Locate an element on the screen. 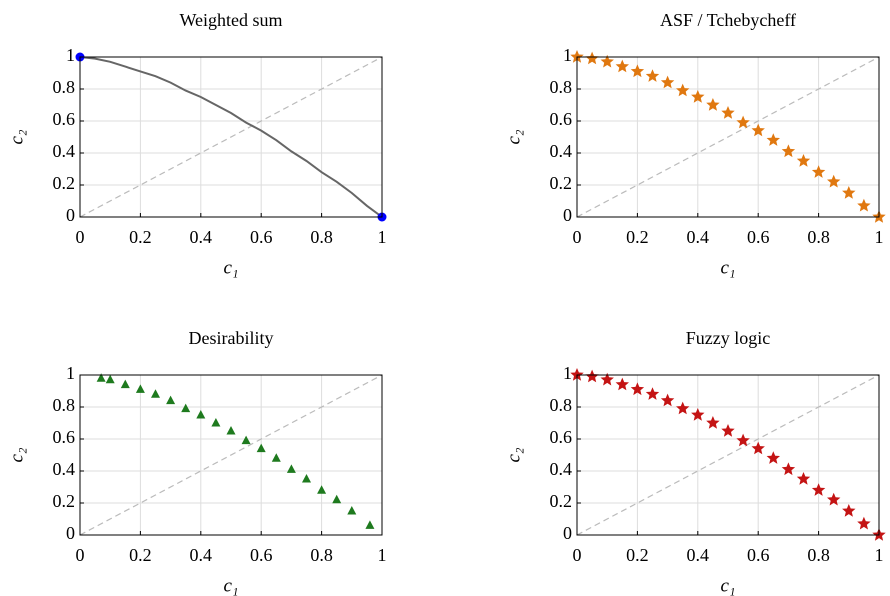  subplot-title: Weighted sum is located at coordinates (230, 20).